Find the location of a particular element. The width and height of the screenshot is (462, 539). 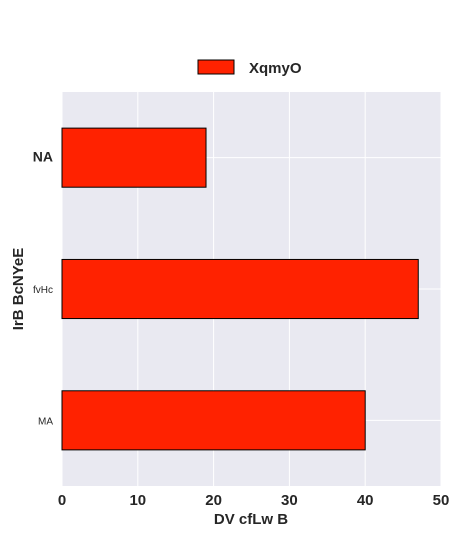

y-category-labels: NA fvHc MA is located at coordinates (43, 288).